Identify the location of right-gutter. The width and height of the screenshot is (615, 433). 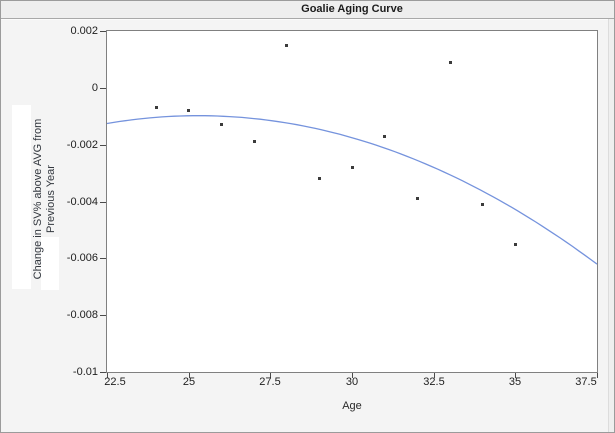
(611, 225).